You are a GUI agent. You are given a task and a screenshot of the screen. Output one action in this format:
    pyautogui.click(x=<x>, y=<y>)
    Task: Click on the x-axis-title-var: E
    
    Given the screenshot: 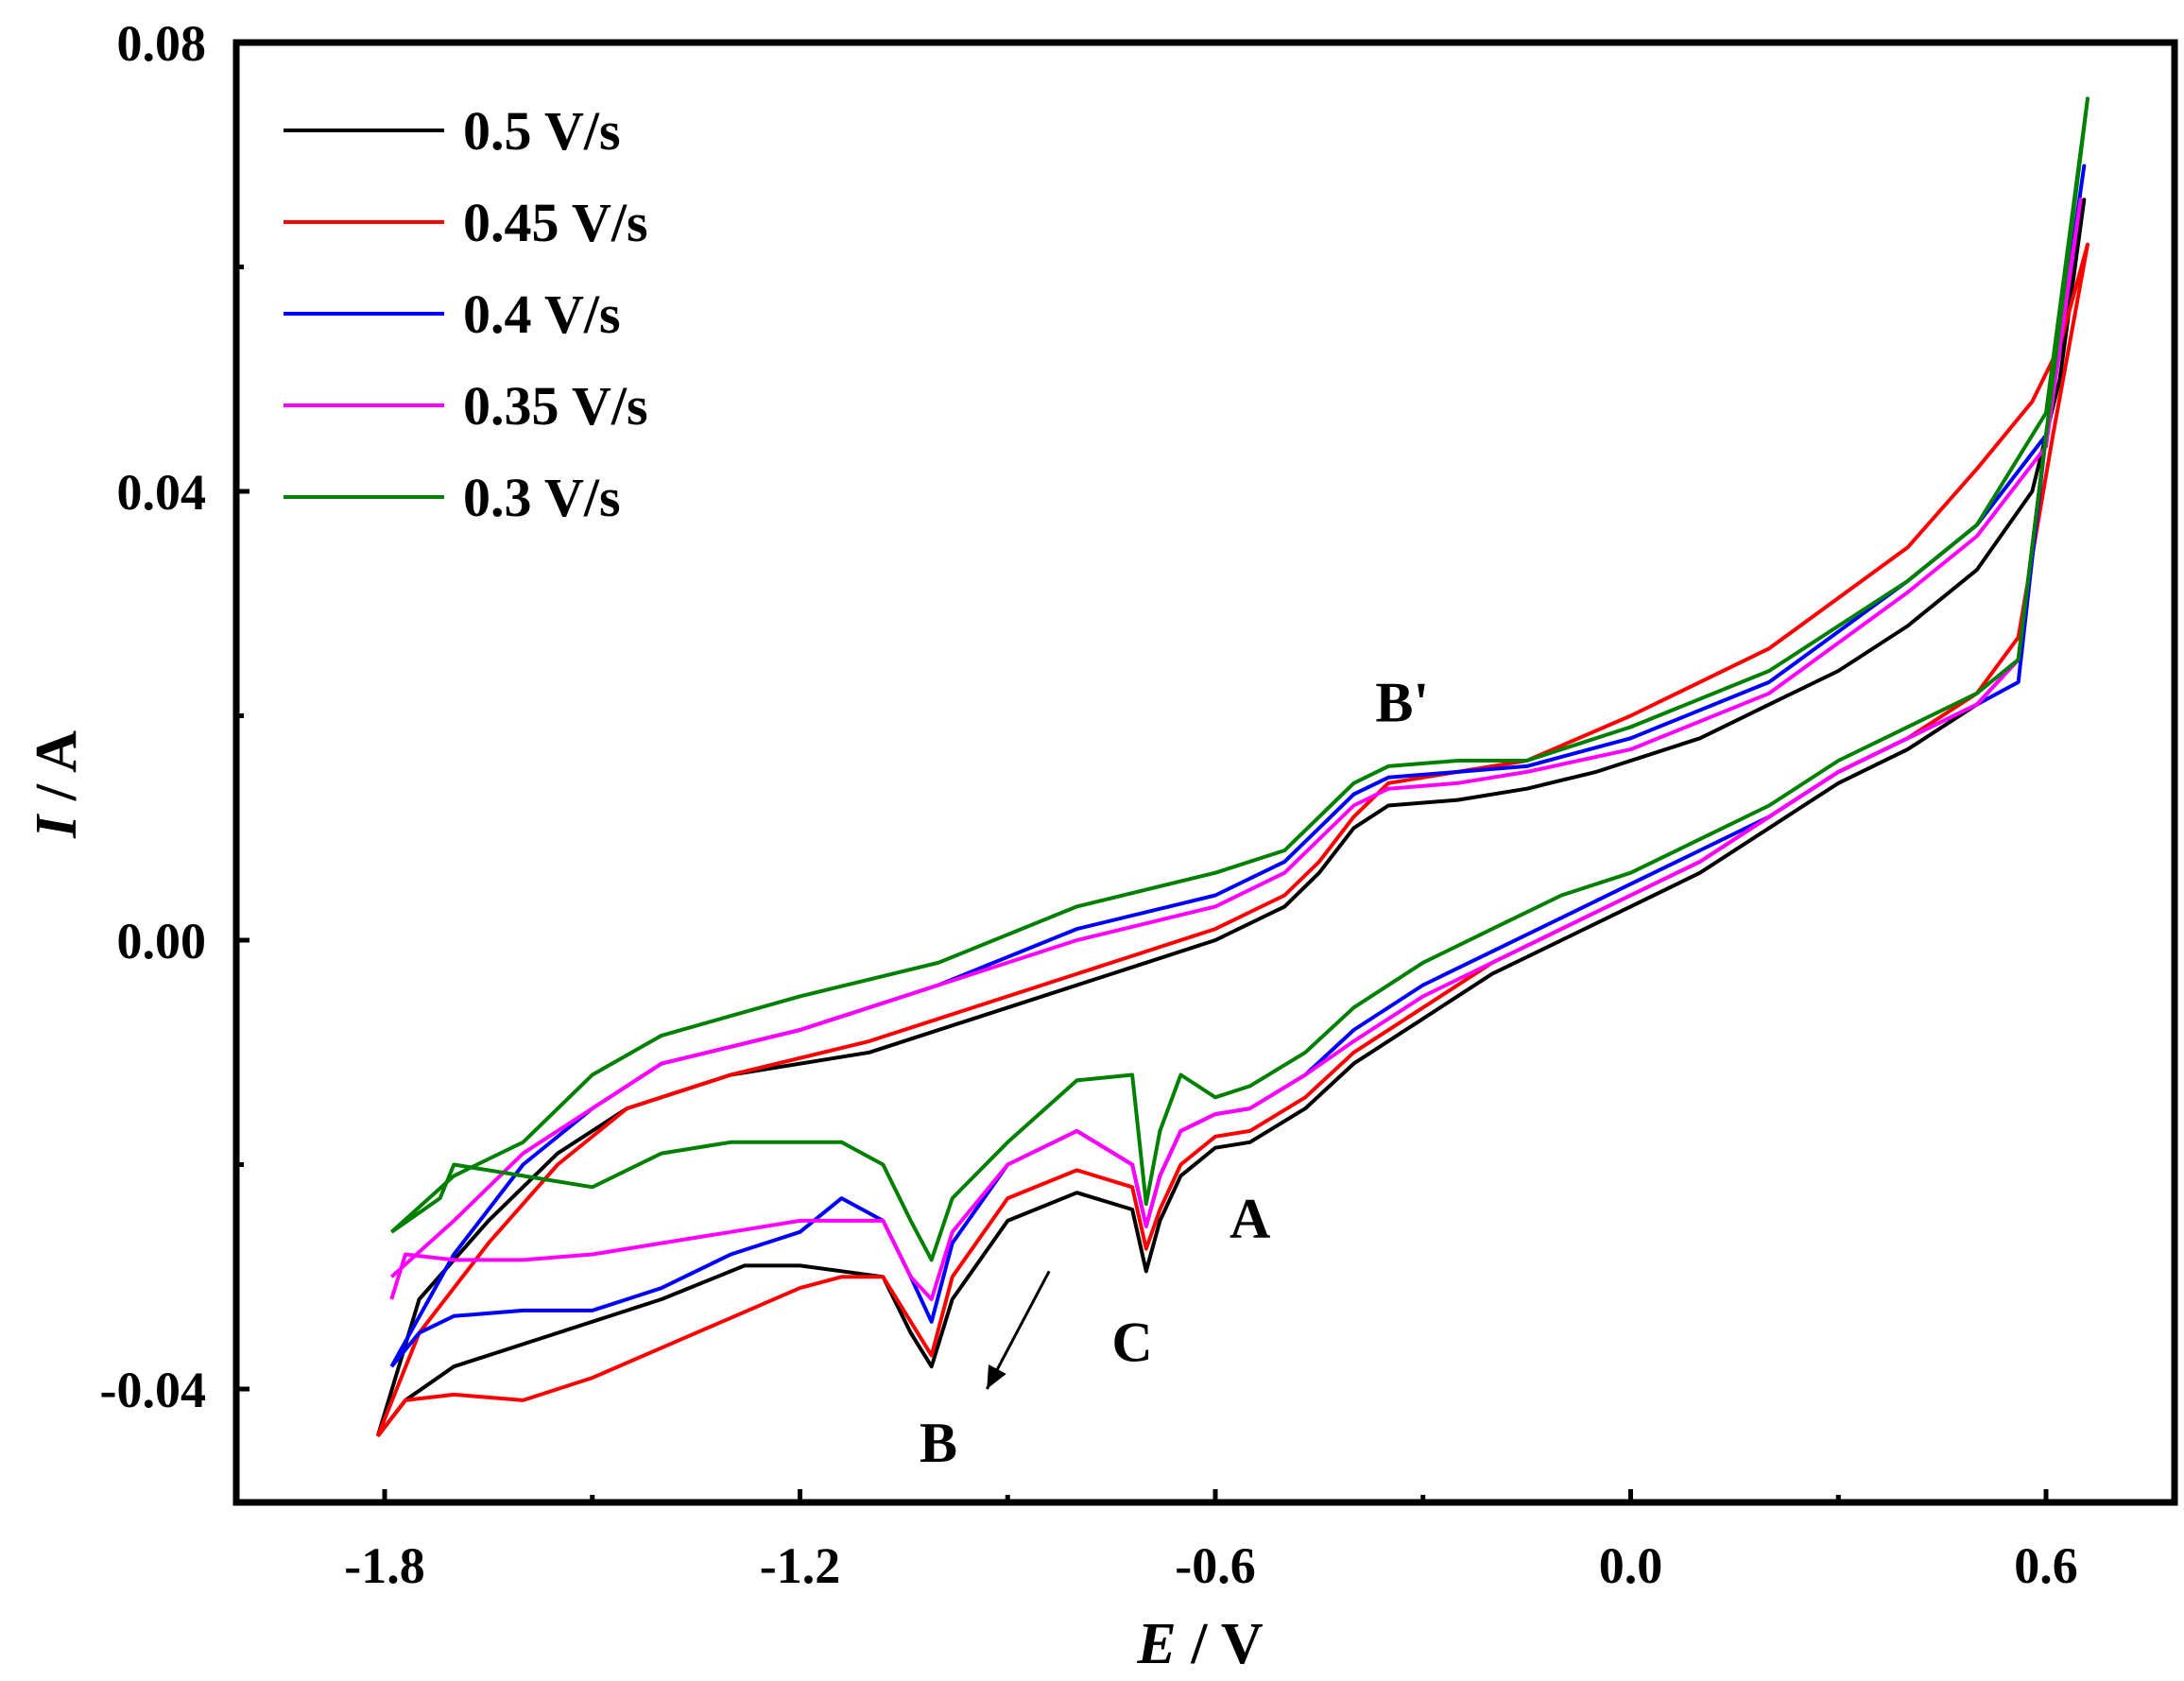 What is the action you would take?
    pyautogui.click(x=1156, y=1644)
    